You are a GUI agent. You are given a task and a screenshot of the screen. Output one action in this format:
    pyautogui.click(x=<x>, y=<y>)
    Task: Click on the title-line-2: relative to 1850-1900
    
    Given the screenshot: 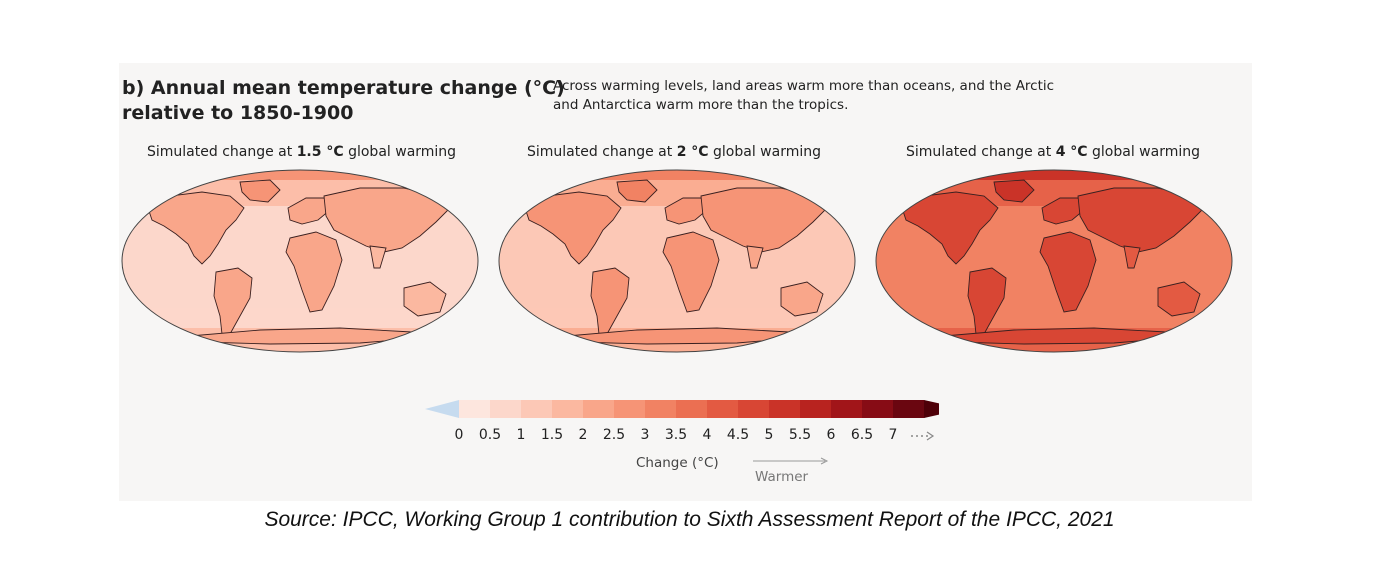 What is the action you would take?
    pyautogui.click(x=238, y=113)
    